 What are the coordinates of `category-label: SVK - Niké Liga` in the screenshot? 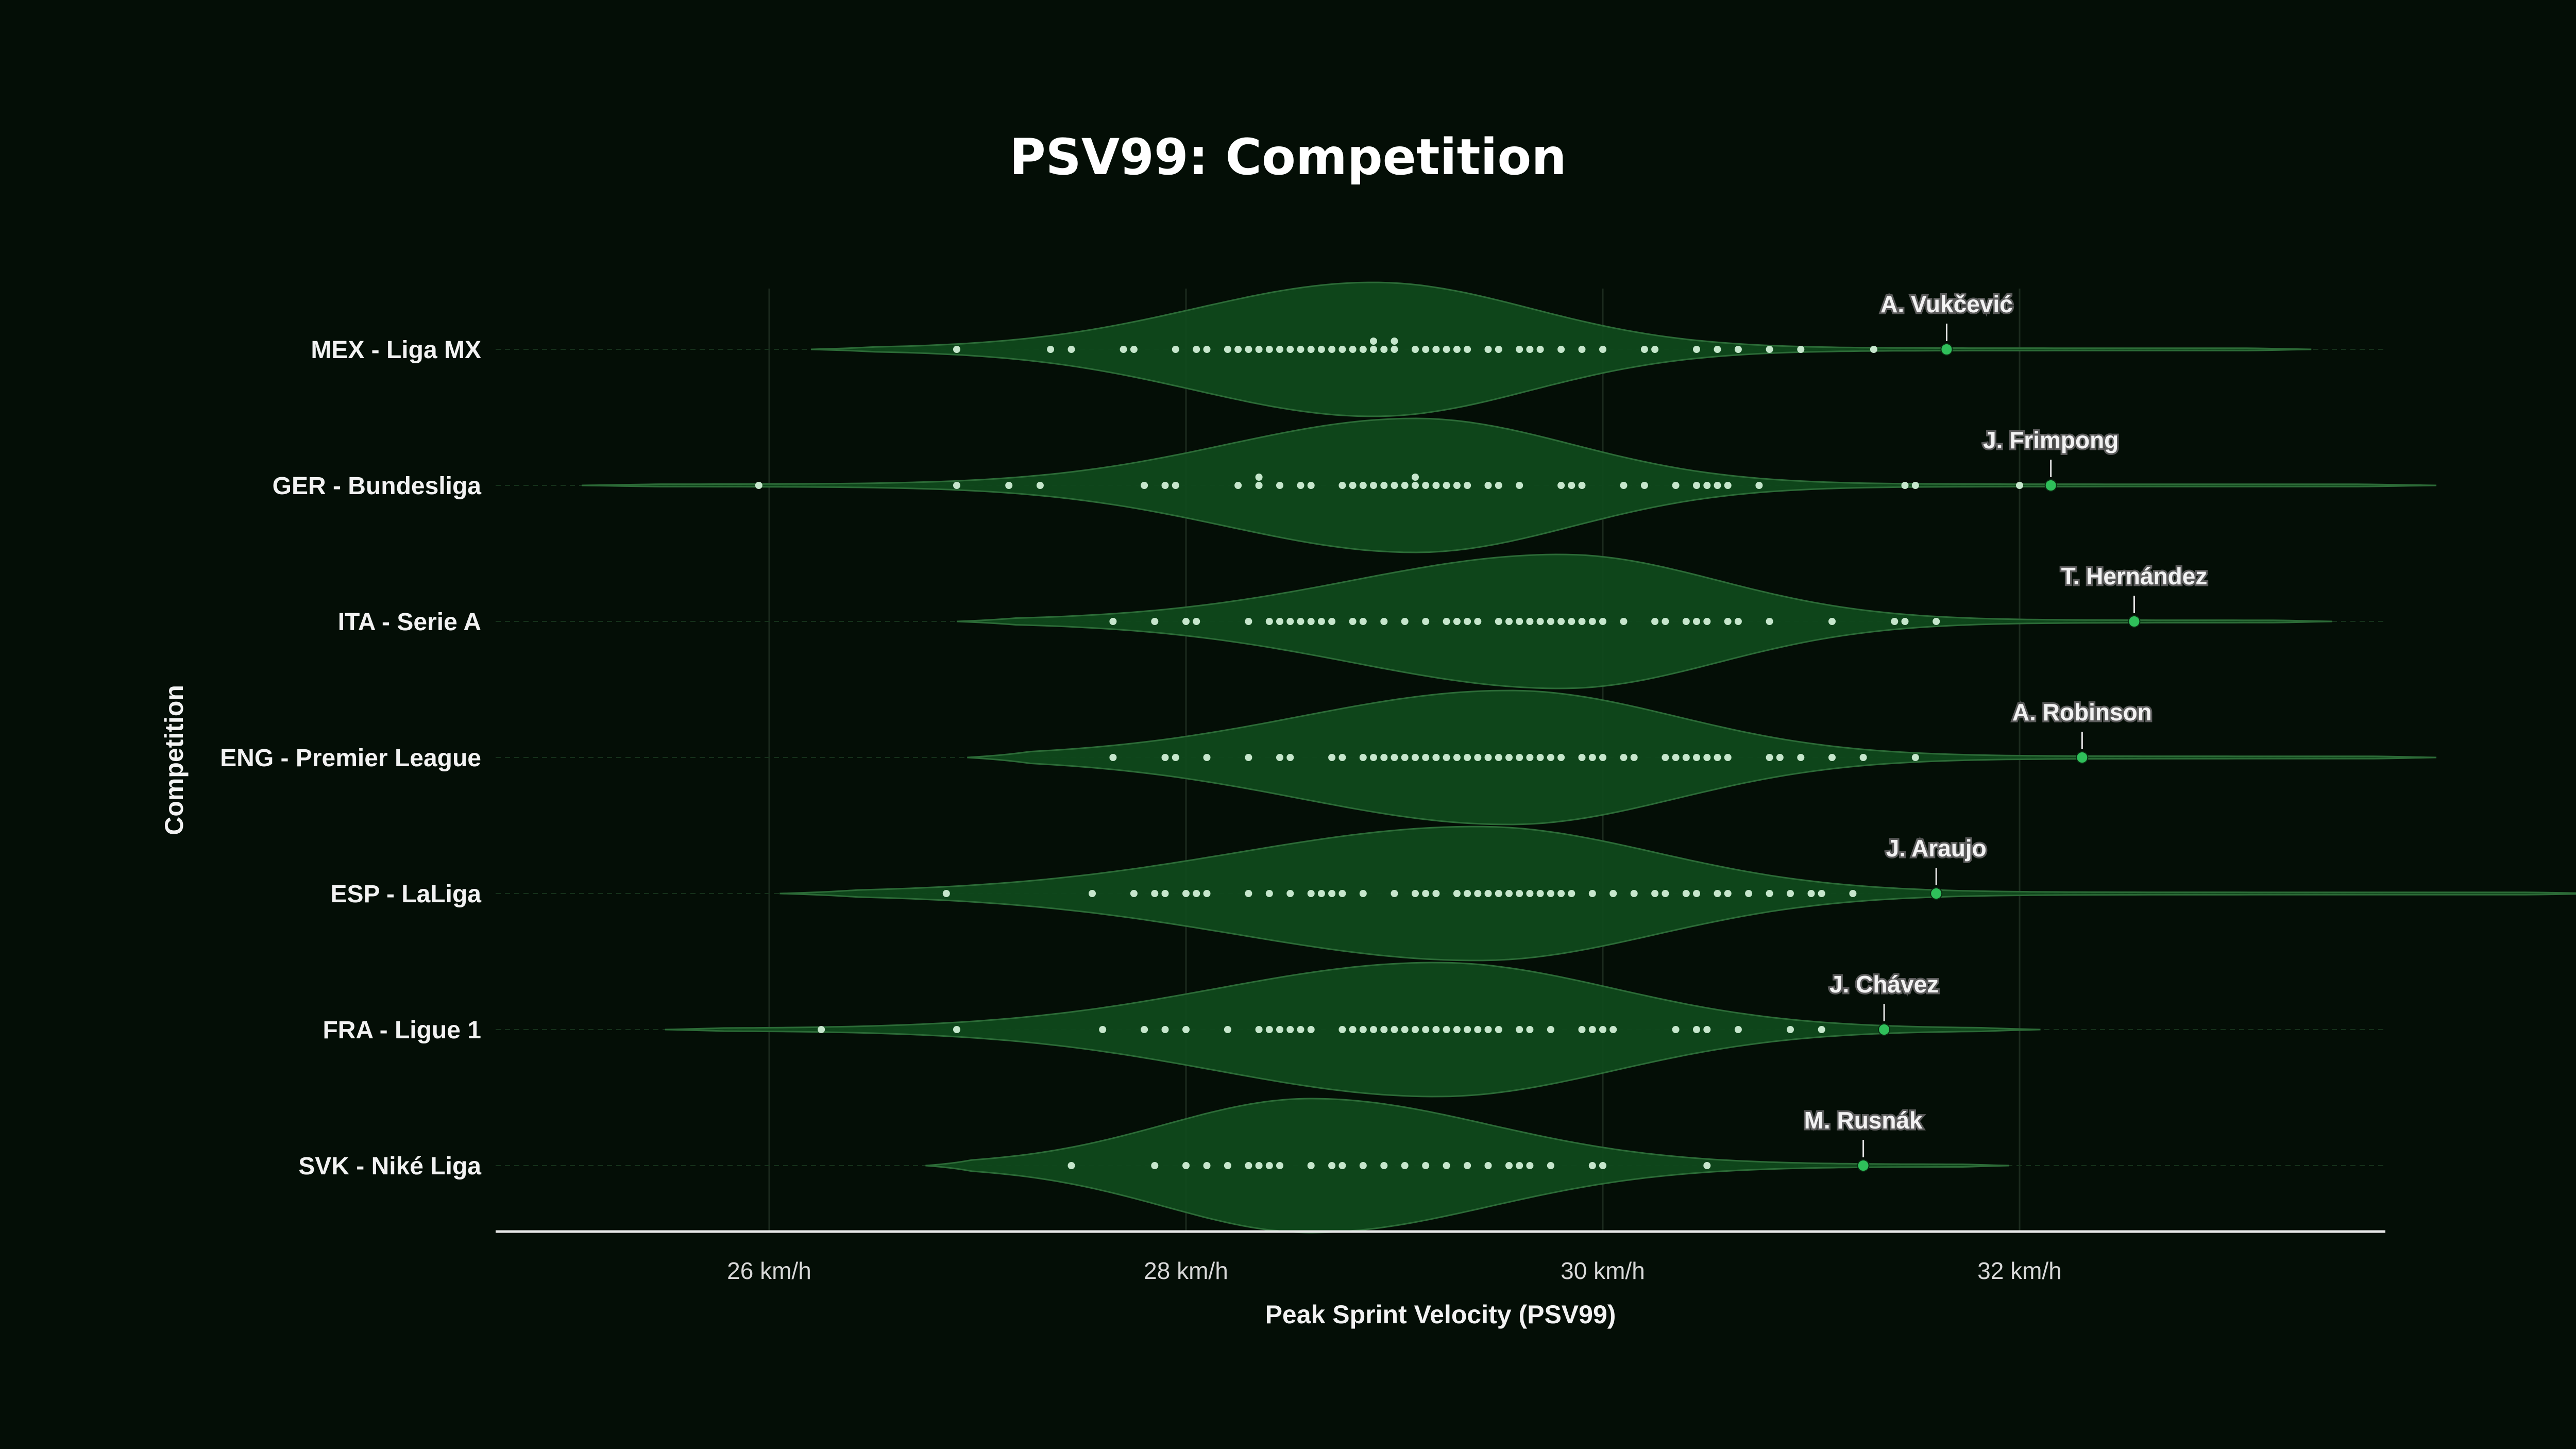 It's located at (389, 1166).